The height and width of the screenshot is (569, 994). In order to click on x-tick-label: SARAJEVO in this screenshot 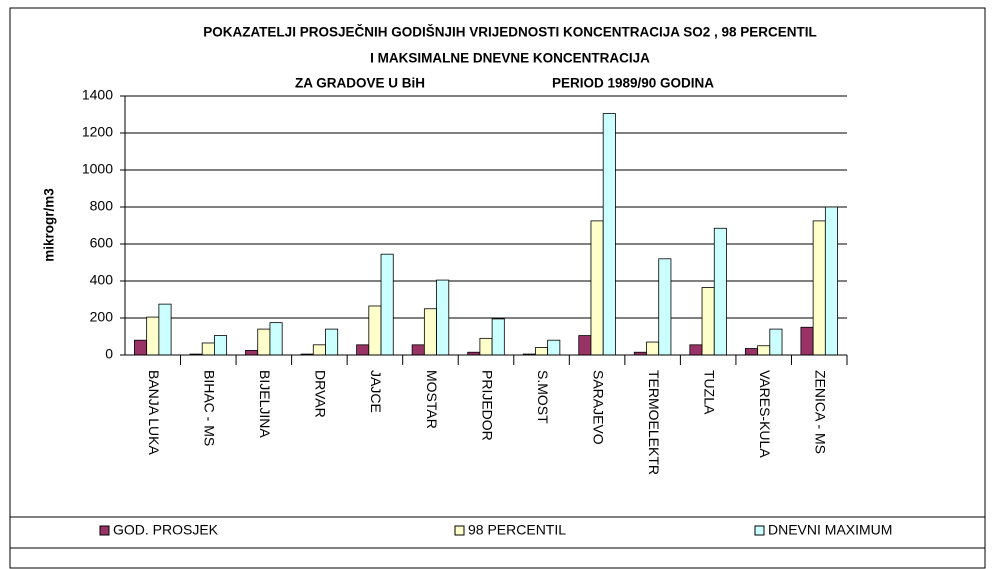, I will do `click(598, 407)`.